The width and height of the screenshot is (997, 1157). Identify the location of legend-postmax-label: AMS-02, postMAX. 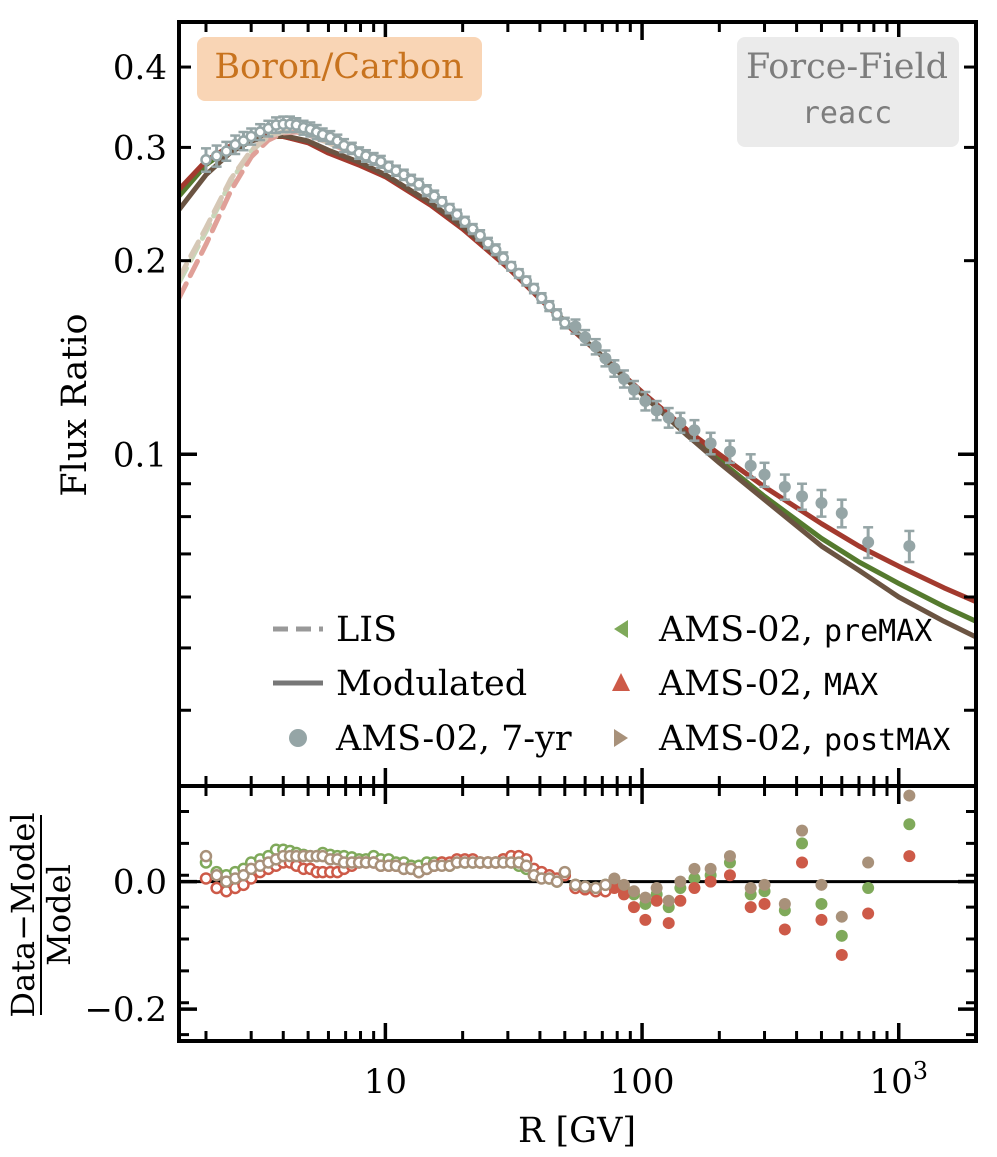
(804, 739).